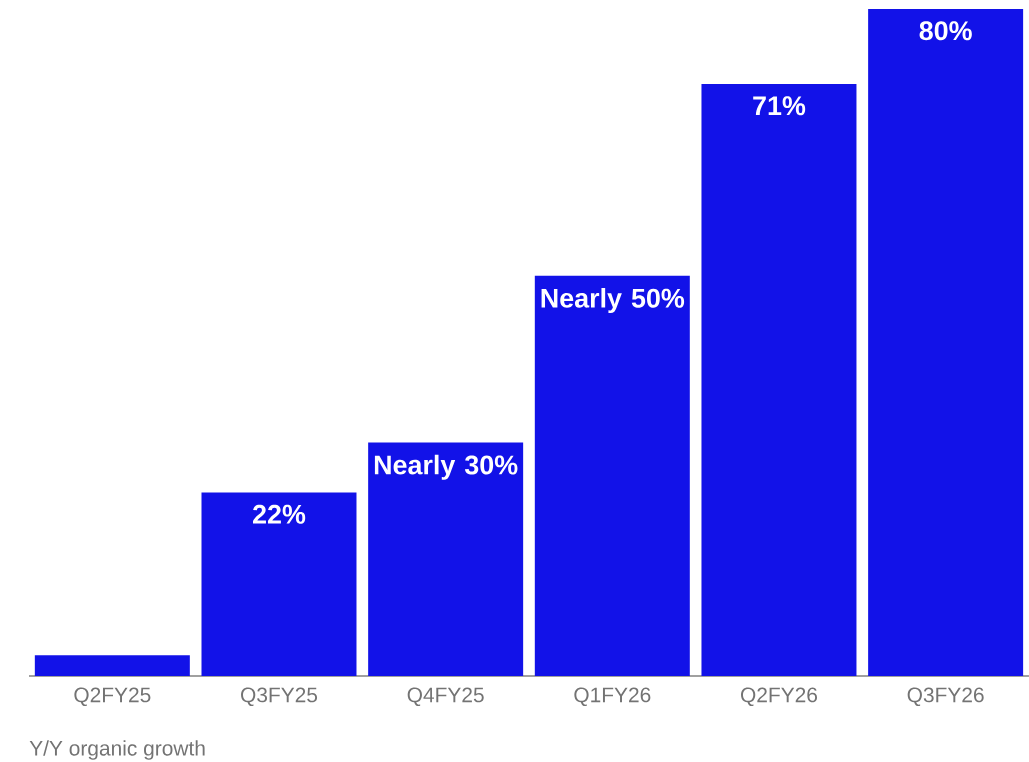 This screenshot has height=762, width=1029. What do you see at coordinates (445, 697) in the screenshot?
I see `x-tick-label: Q4FY25` at bounding box center [445, 697].